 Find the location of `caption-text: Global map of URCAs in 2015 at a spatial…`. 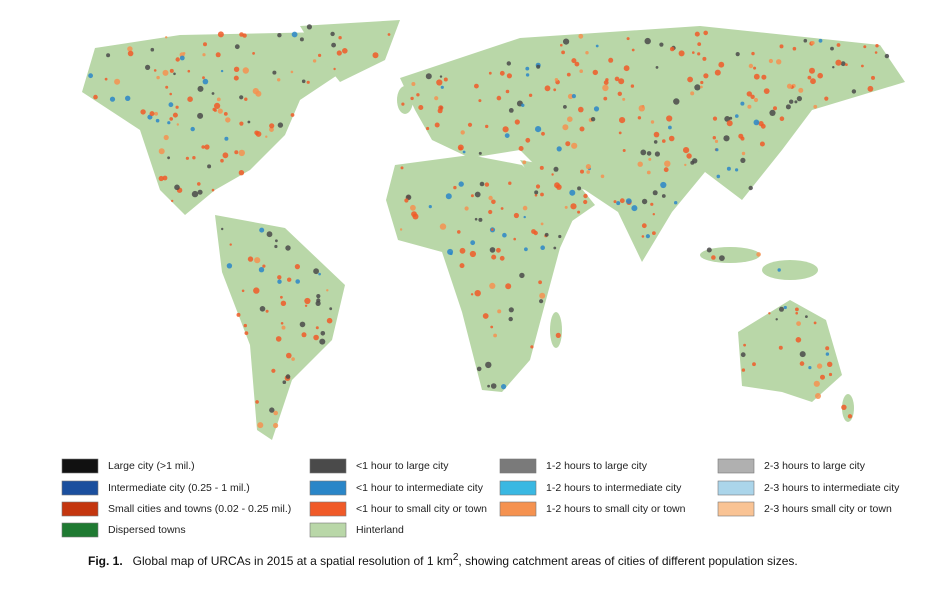

caption-text: Global map of URCAs in 2015 at a spatial… is located at coordinates (292, 561).